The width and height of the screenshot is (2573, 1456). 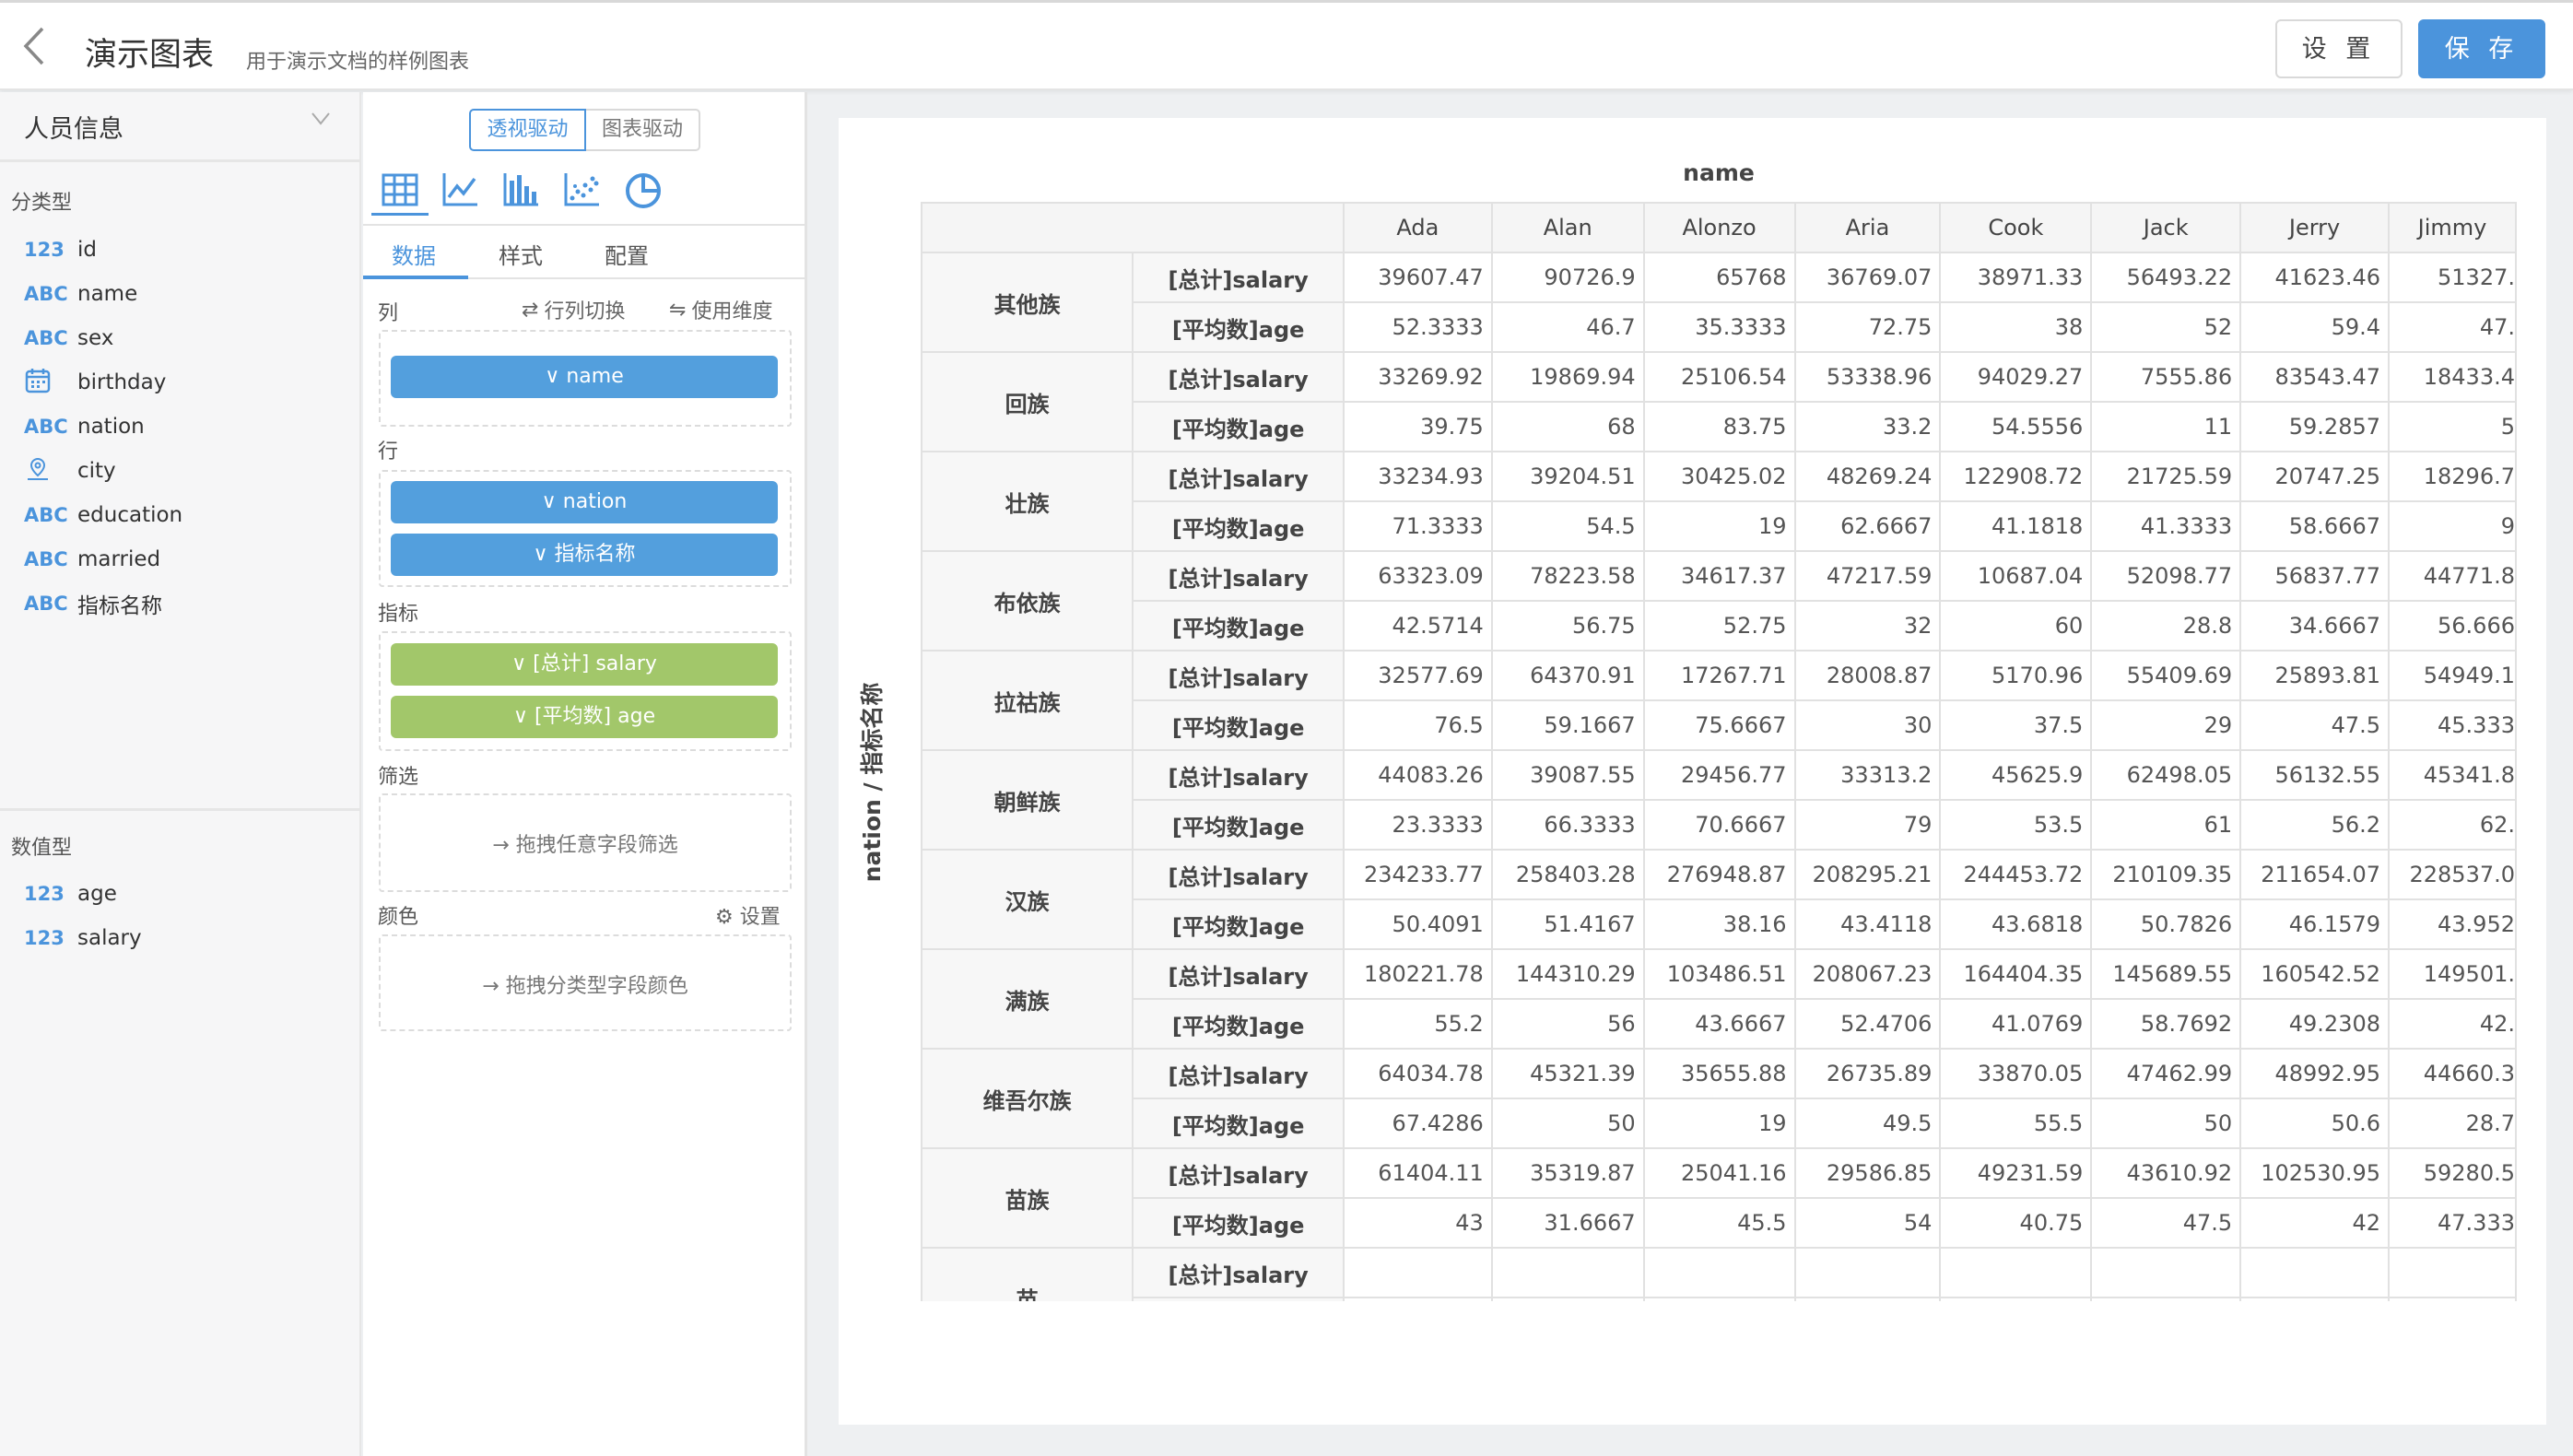 I want to click on settings-button: 设 置, so click(x=2339, y=48).